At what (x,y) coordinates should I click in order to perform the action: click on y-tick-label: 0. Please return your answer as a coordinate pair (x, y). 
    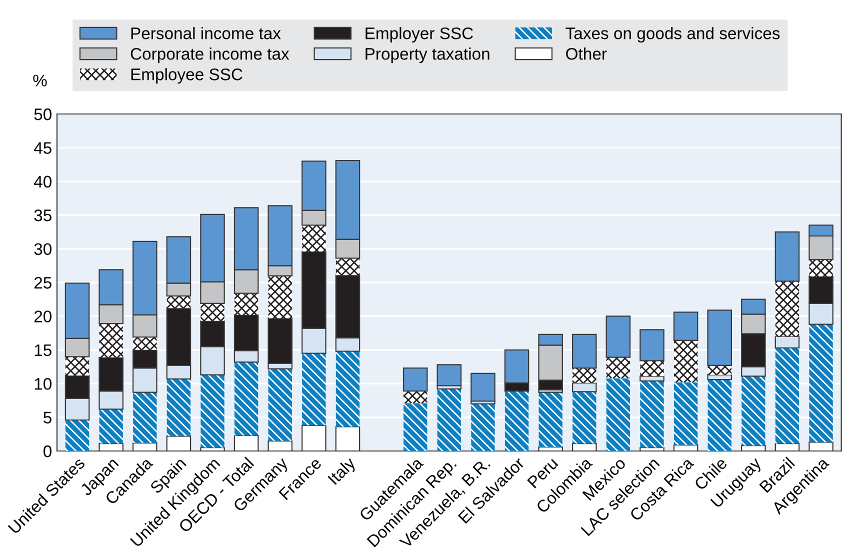
    Looking at the image, I should click on (48, 451).